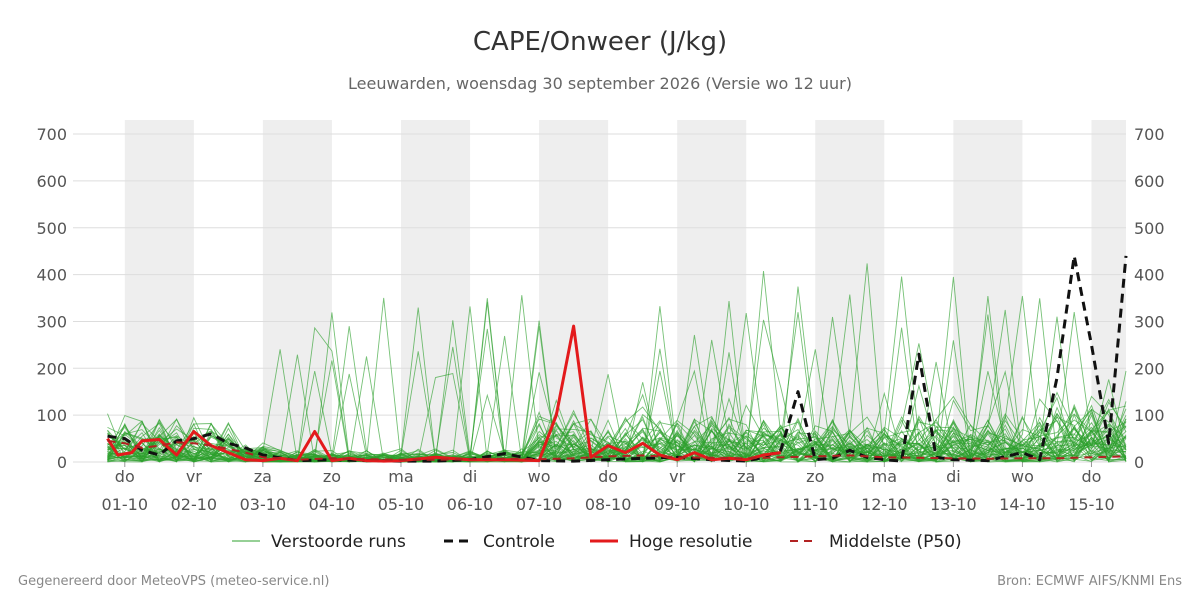  What do you see at coordinates (263, 504) in the screenshot?
I see `x-tick-date: 03-10` at bounding box center [263, 504].